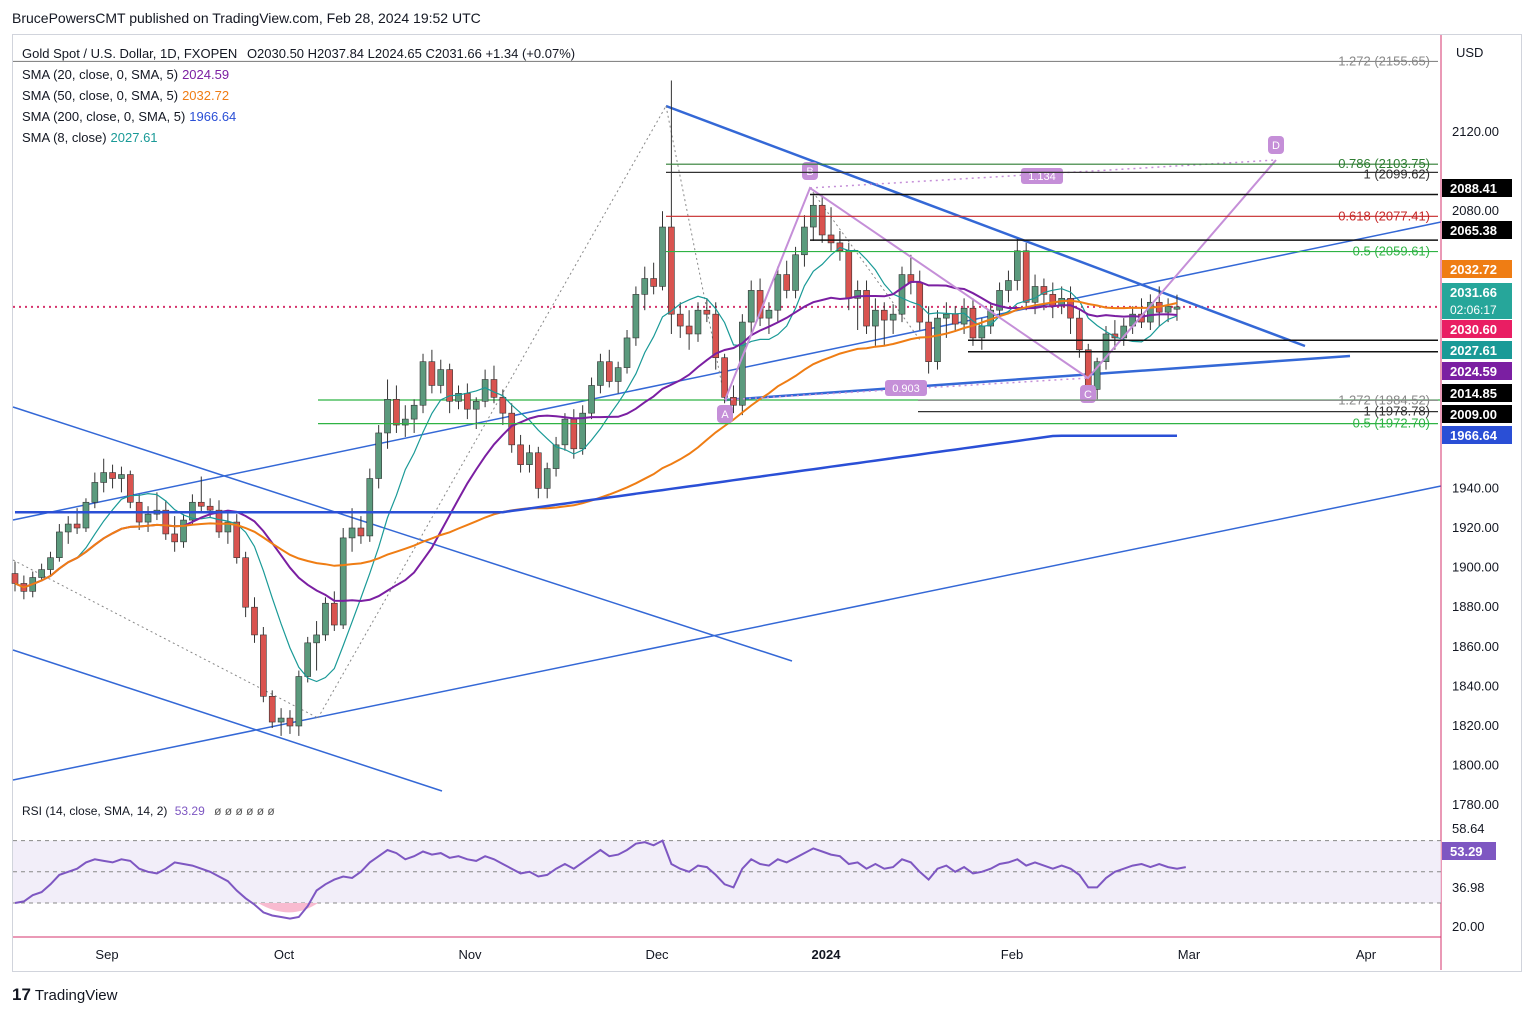 Image resolution: width=1534 pixels, height=1016 pixels. Describe the element at coordinates (206, 95) in the screenshot. I see `sma50-value: 2032.72` at that location.